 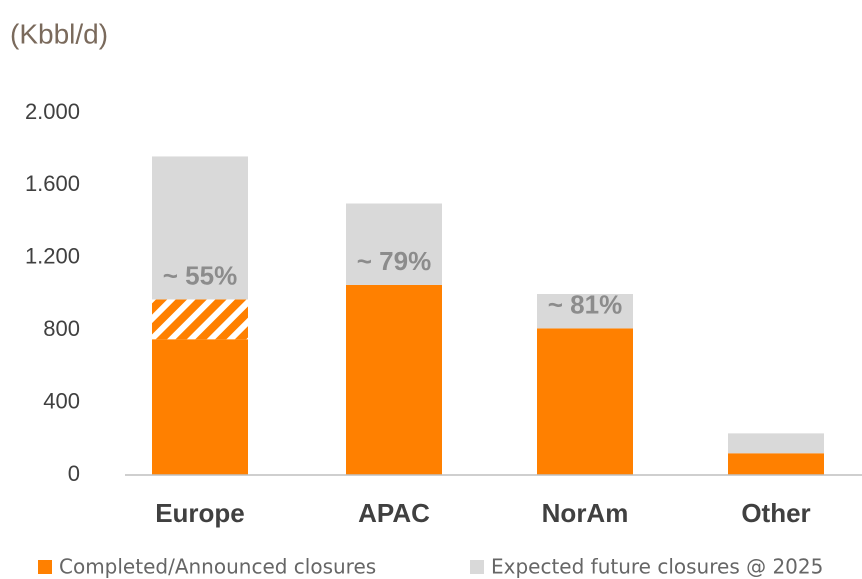 I want to click on chart-title: (Kbbl/d), so click(x=59, y=33).